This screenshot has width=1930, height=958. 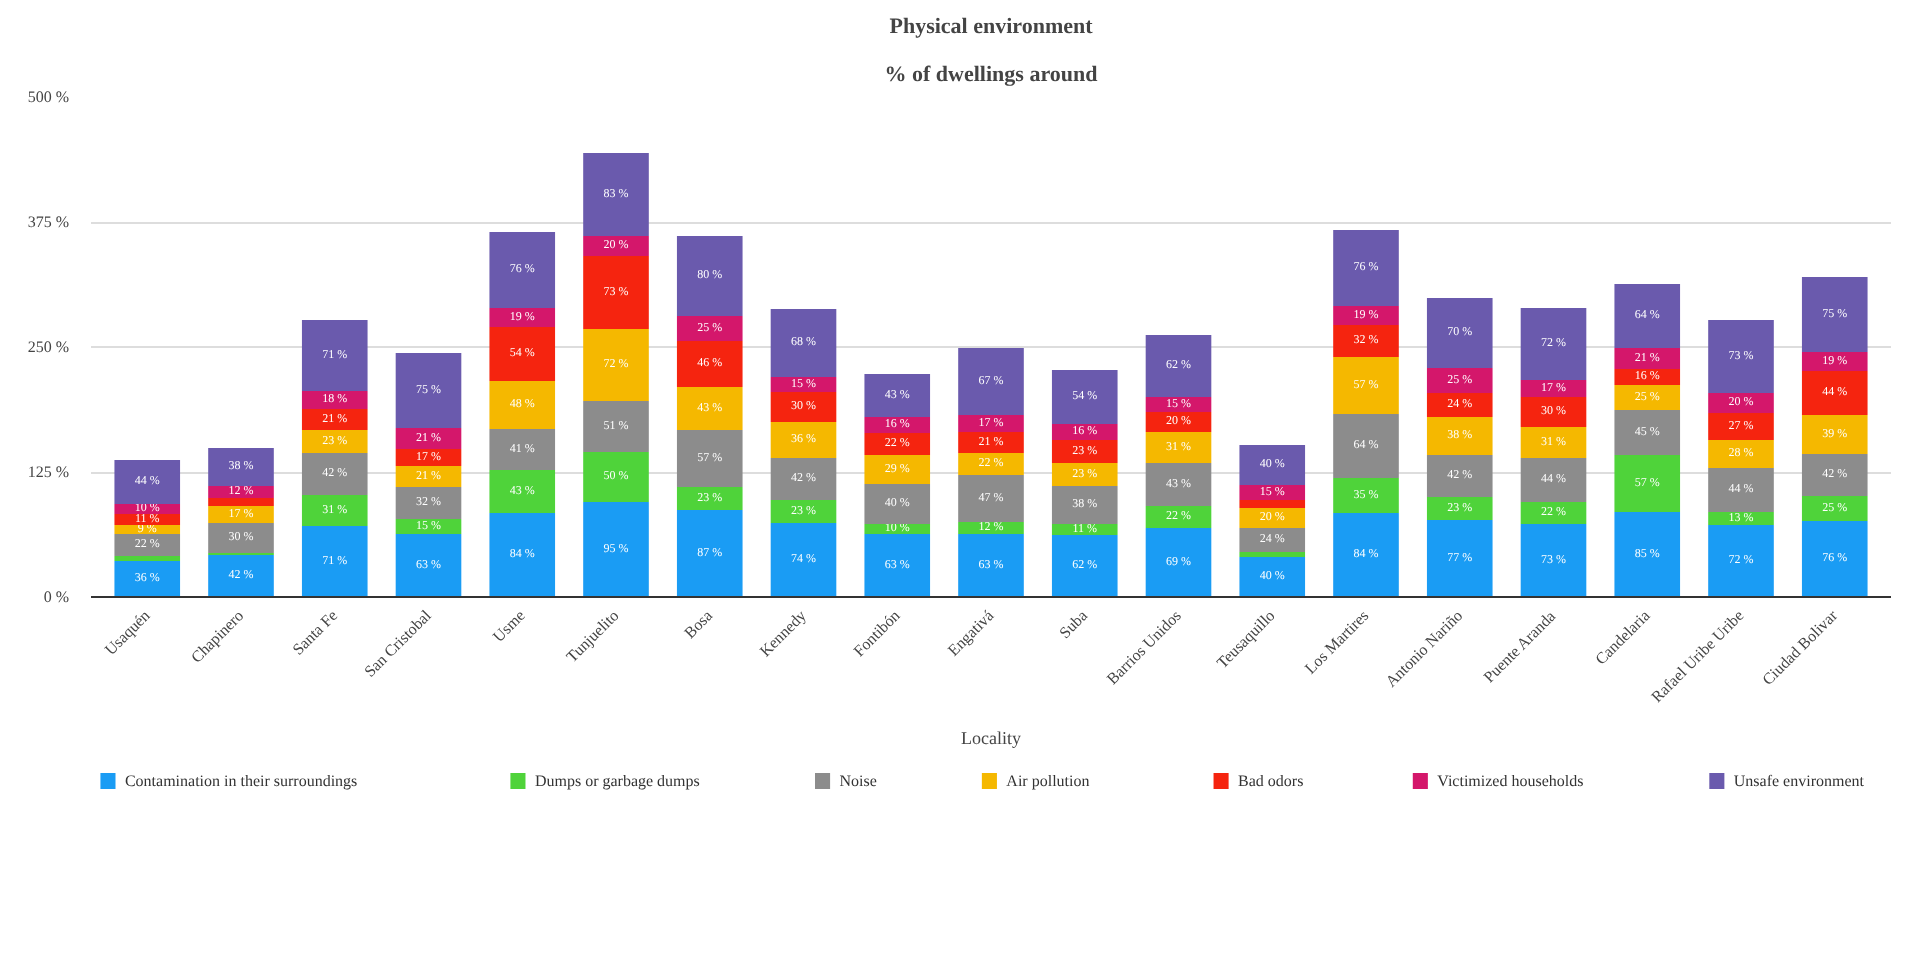 What do you see at coordinates (56, 597) in the screenshot?
I see `y-tick-label: 0 %` at bounding box center [56, 597].